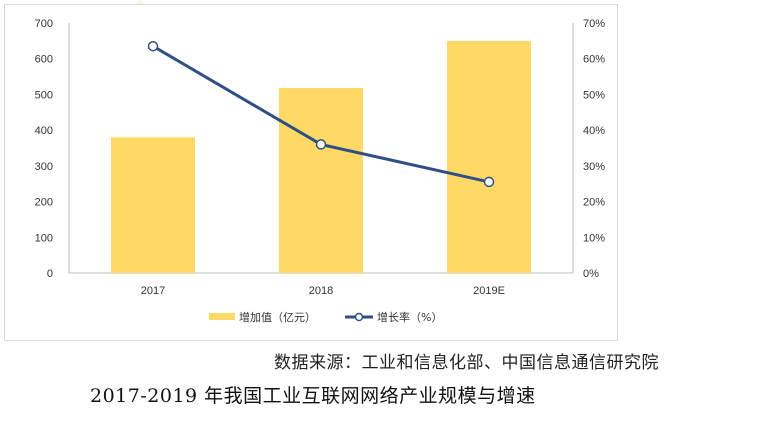  Describe the element at coordinates (44, 24) in the screenshot. I see `left-tick-label: 700` at that location.